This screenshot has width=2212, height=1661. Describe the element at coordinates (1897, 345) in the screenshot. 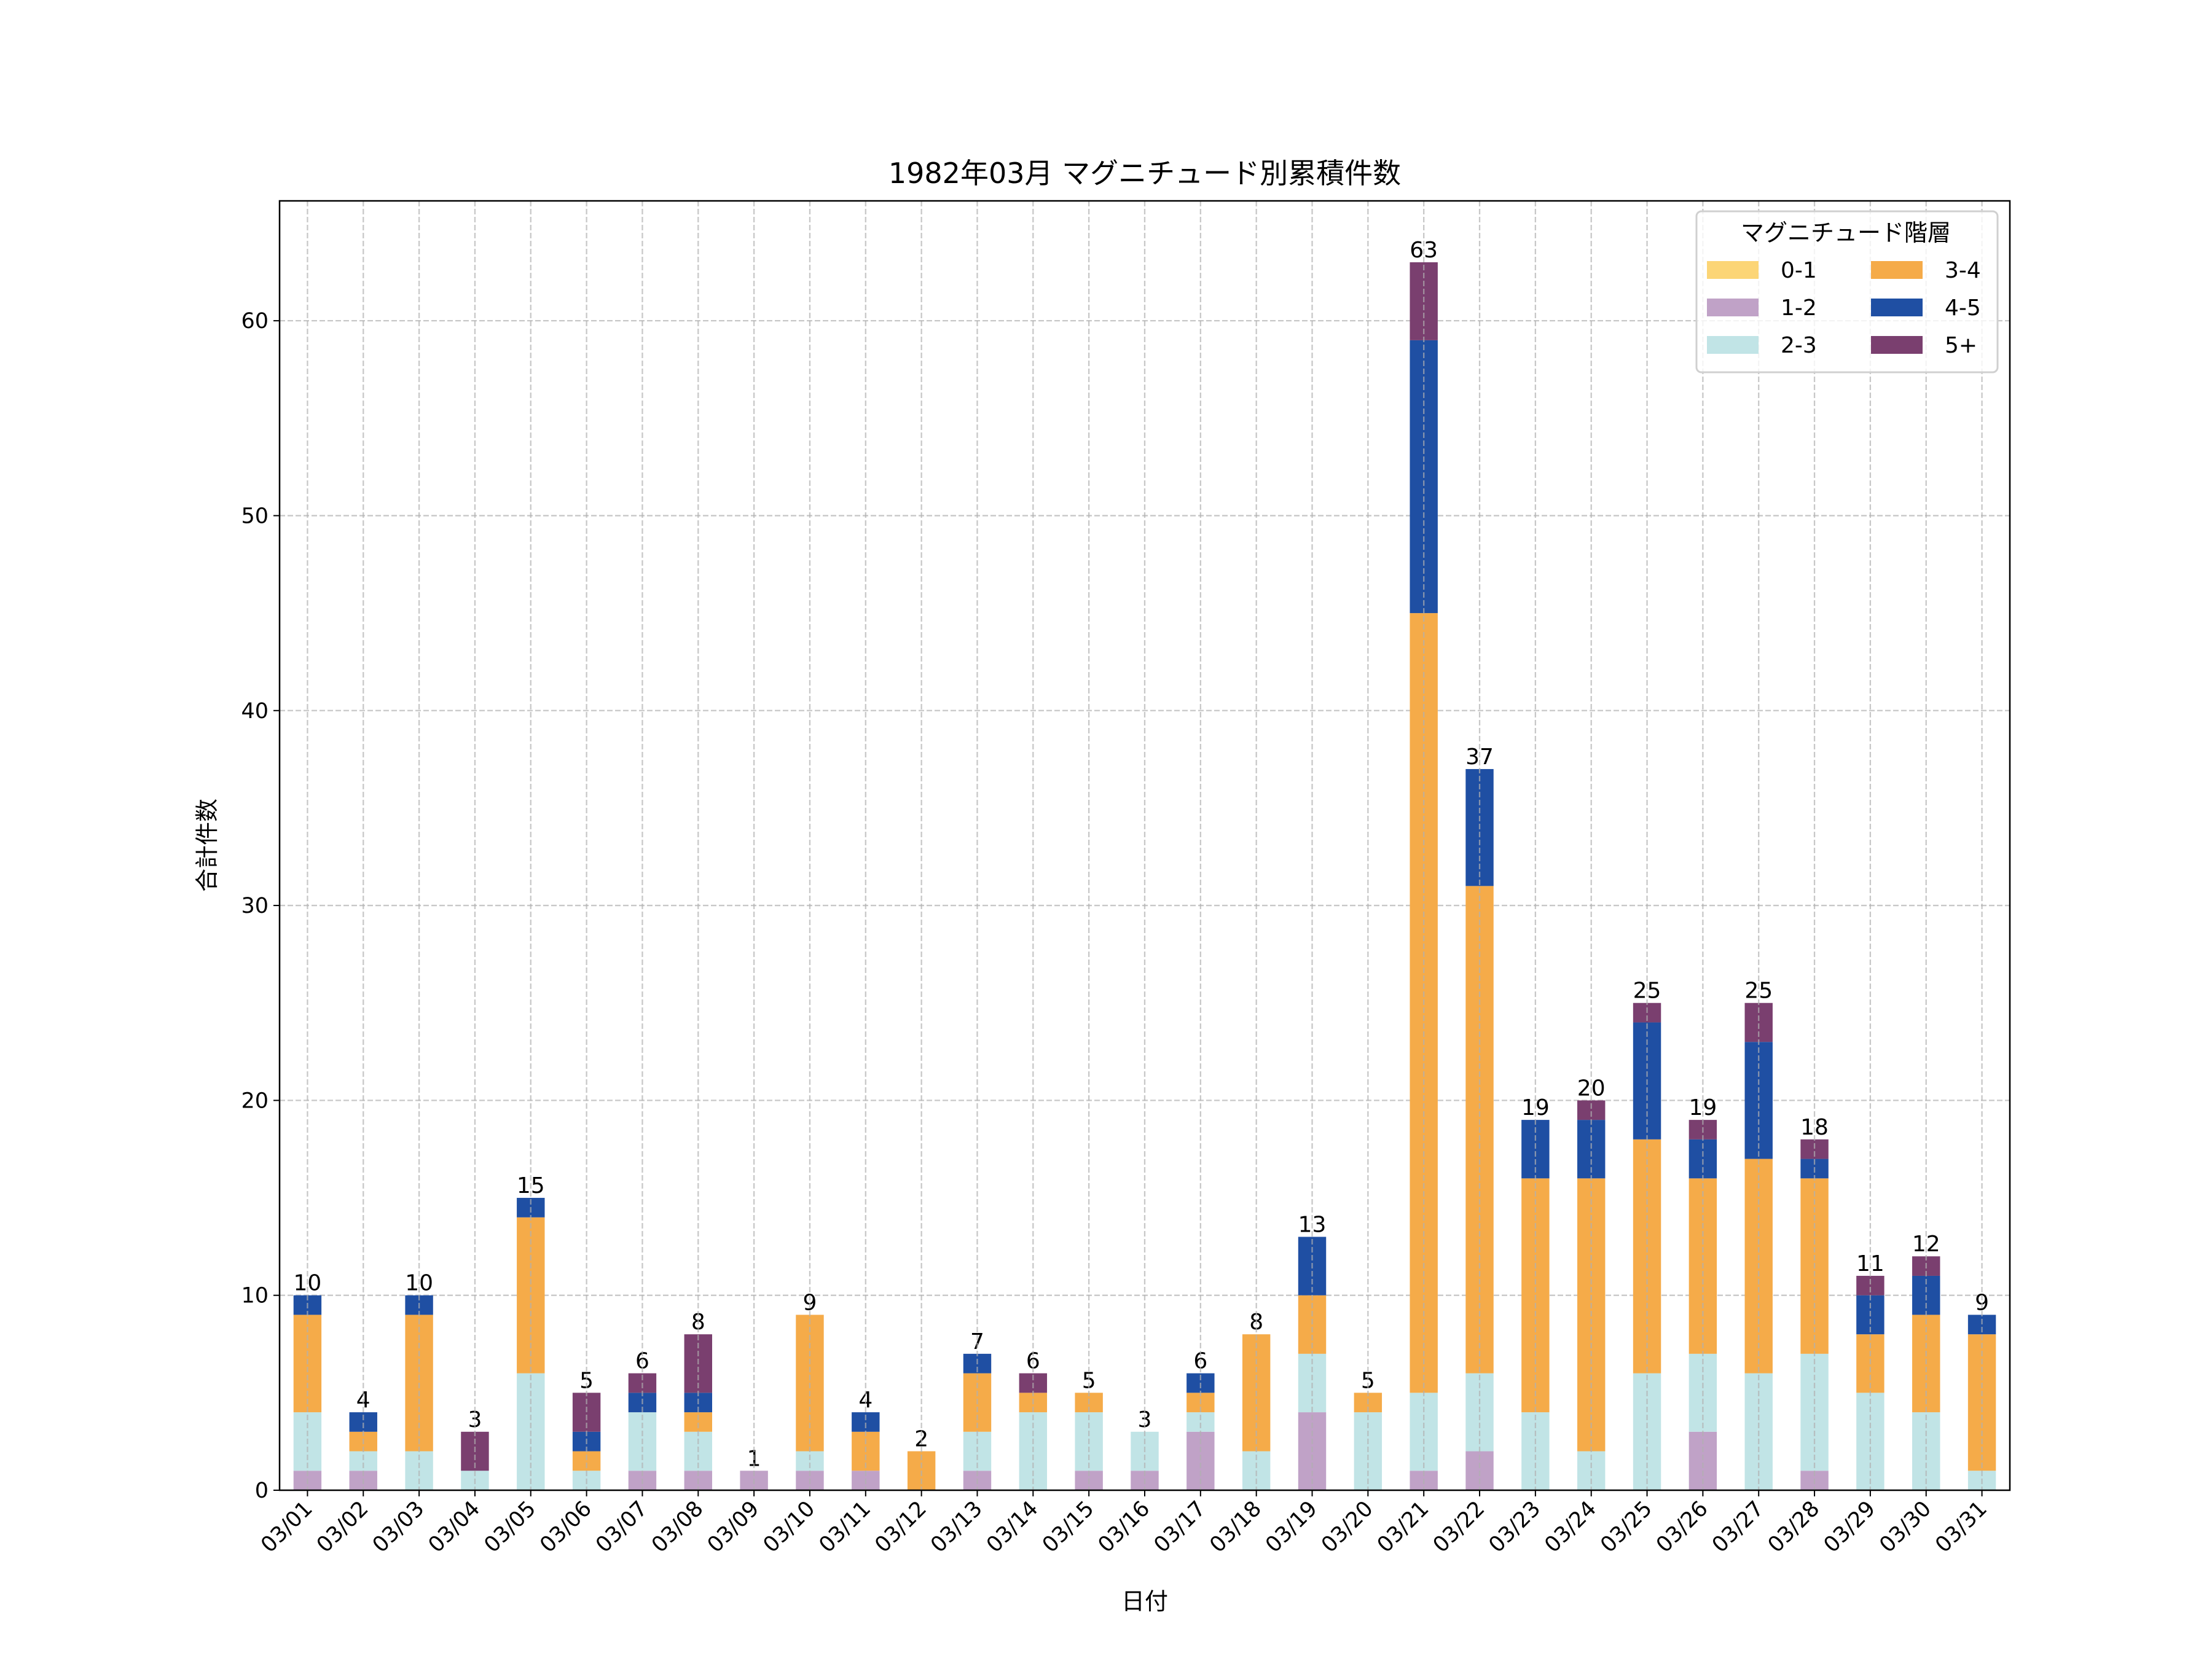

I see `legend-swatch-5+` at that location.